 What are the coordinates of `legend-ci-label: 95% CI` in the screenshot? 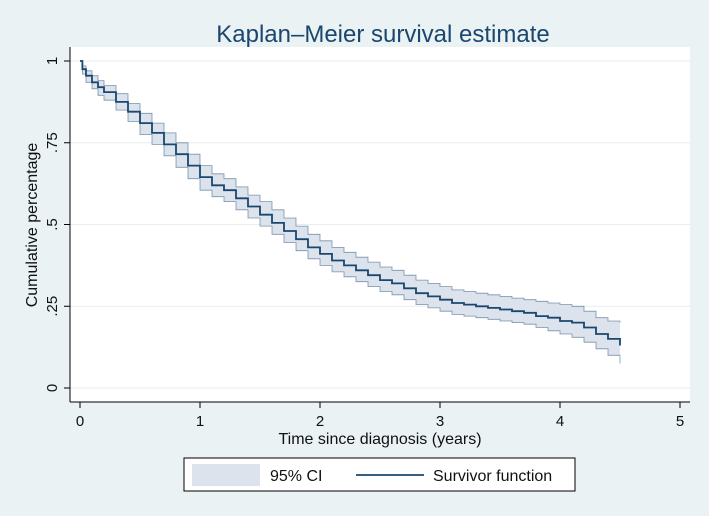 It's located at (296, 476).